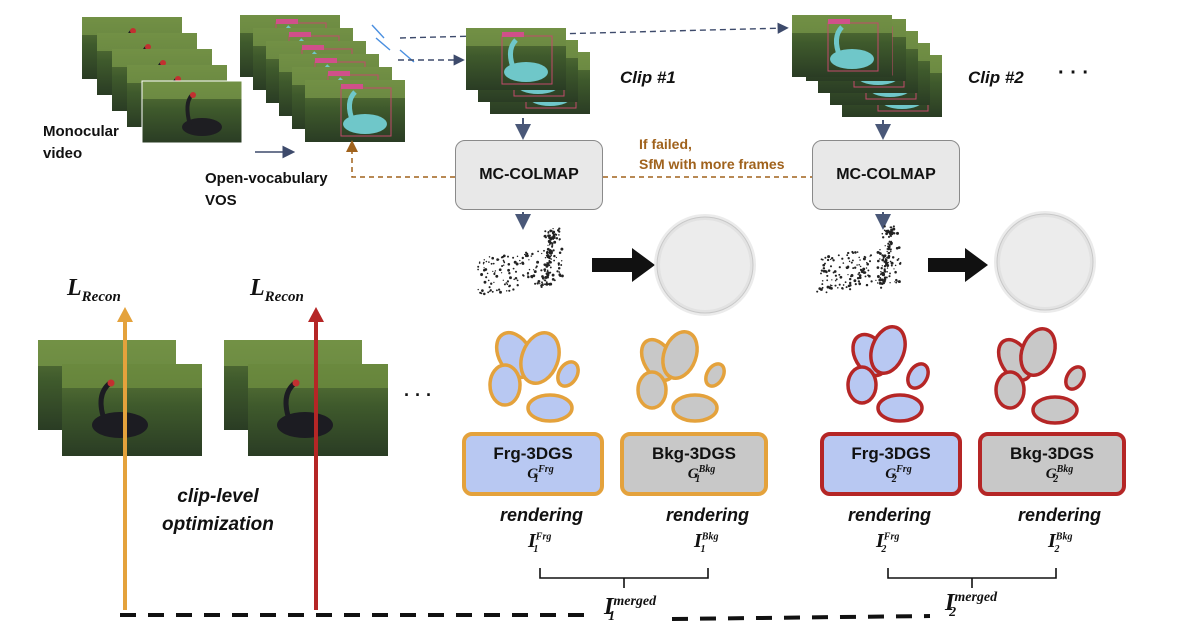  Describe the element at coordinates (958, 265) in the screenshot. I see `init-arrow-clip2` at that location.